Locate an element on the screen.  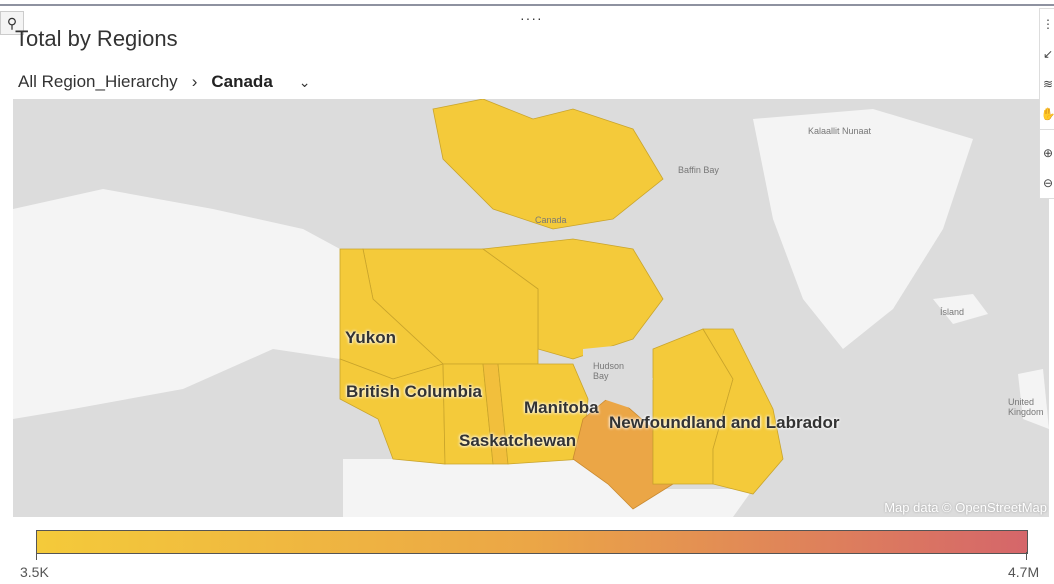
breadcrumb: All Region_Hierarchy › Canada ⌄ is located at coordinates (164, 82).